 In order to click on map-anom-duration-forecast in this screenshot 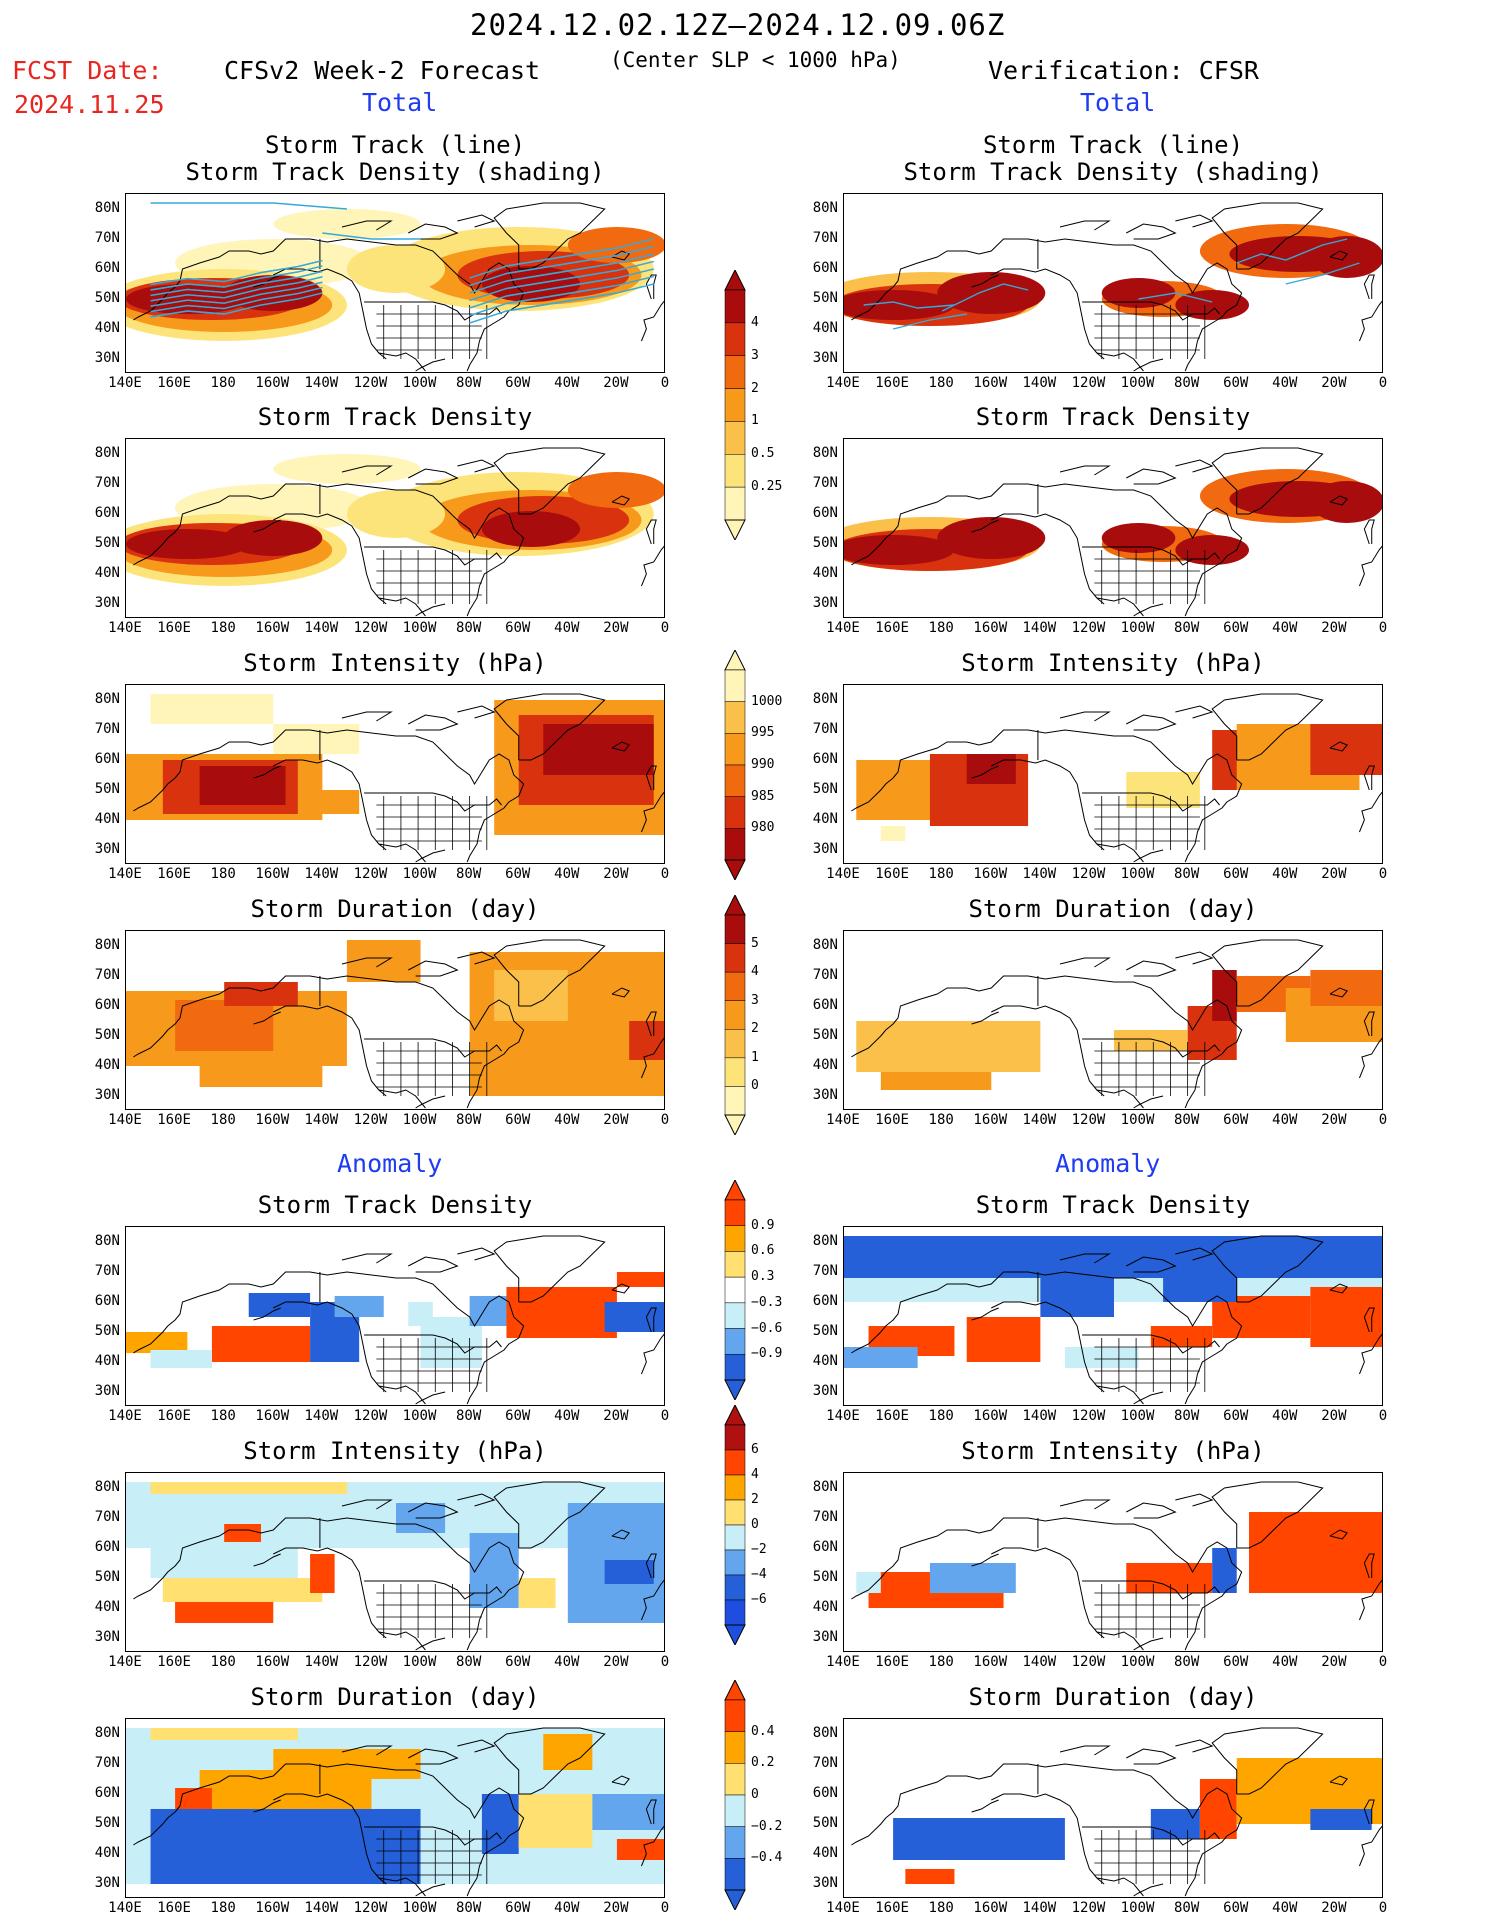, I will do `click(395, 1808)`.